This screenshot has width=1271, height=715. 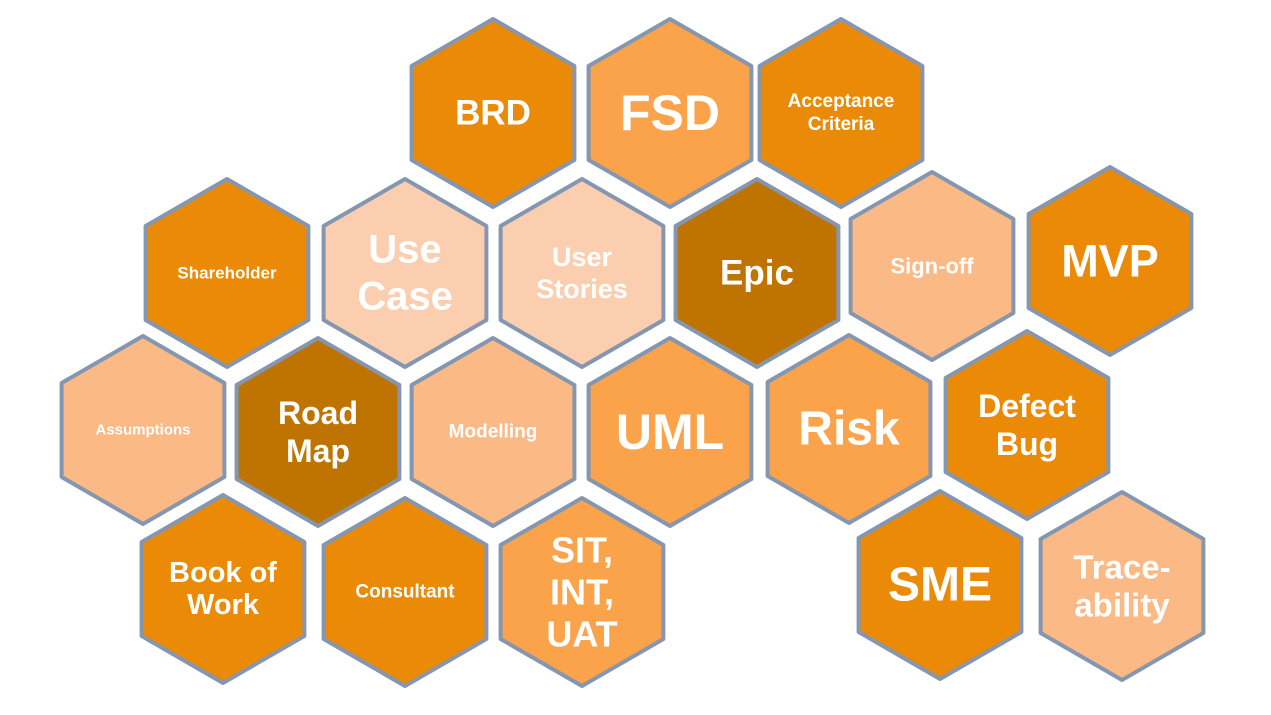 What do you see at coordinates (581, 634) in the screenshot?
I see `hexagon-label: UAT` at bounding box center [581, 634].